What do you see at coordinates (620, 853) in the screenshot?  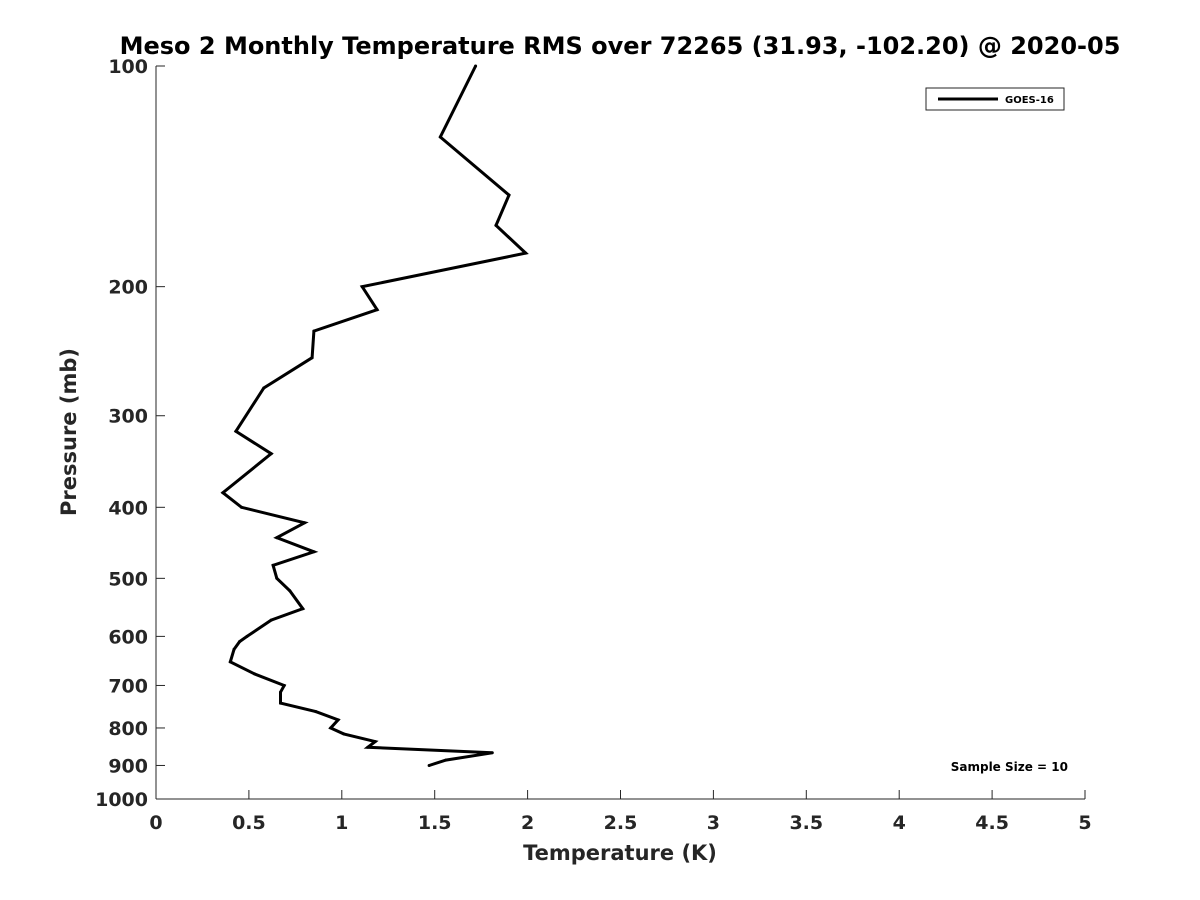 I see `x-axis-label: Temperature (K)` at bounding box center [620, 853].